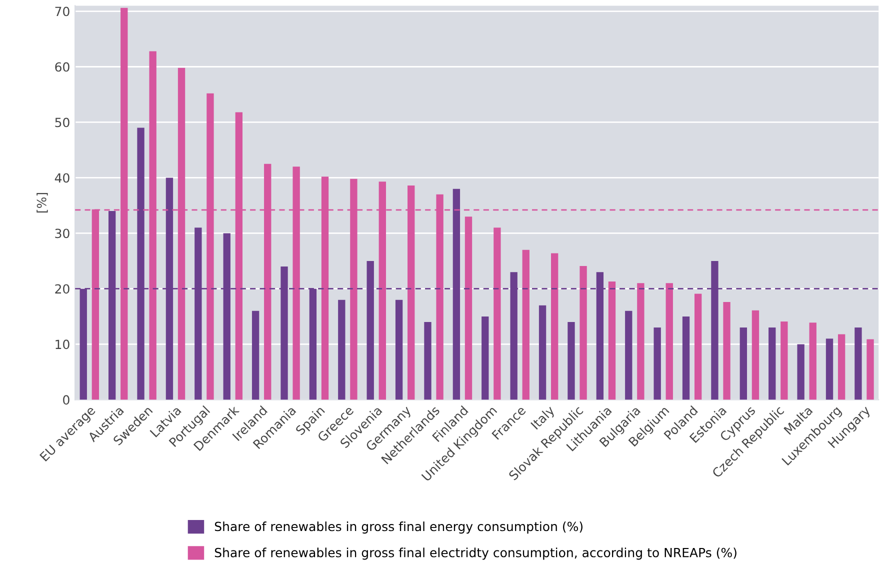  I want to click on y-tick-label: 20, so click(62, 289).